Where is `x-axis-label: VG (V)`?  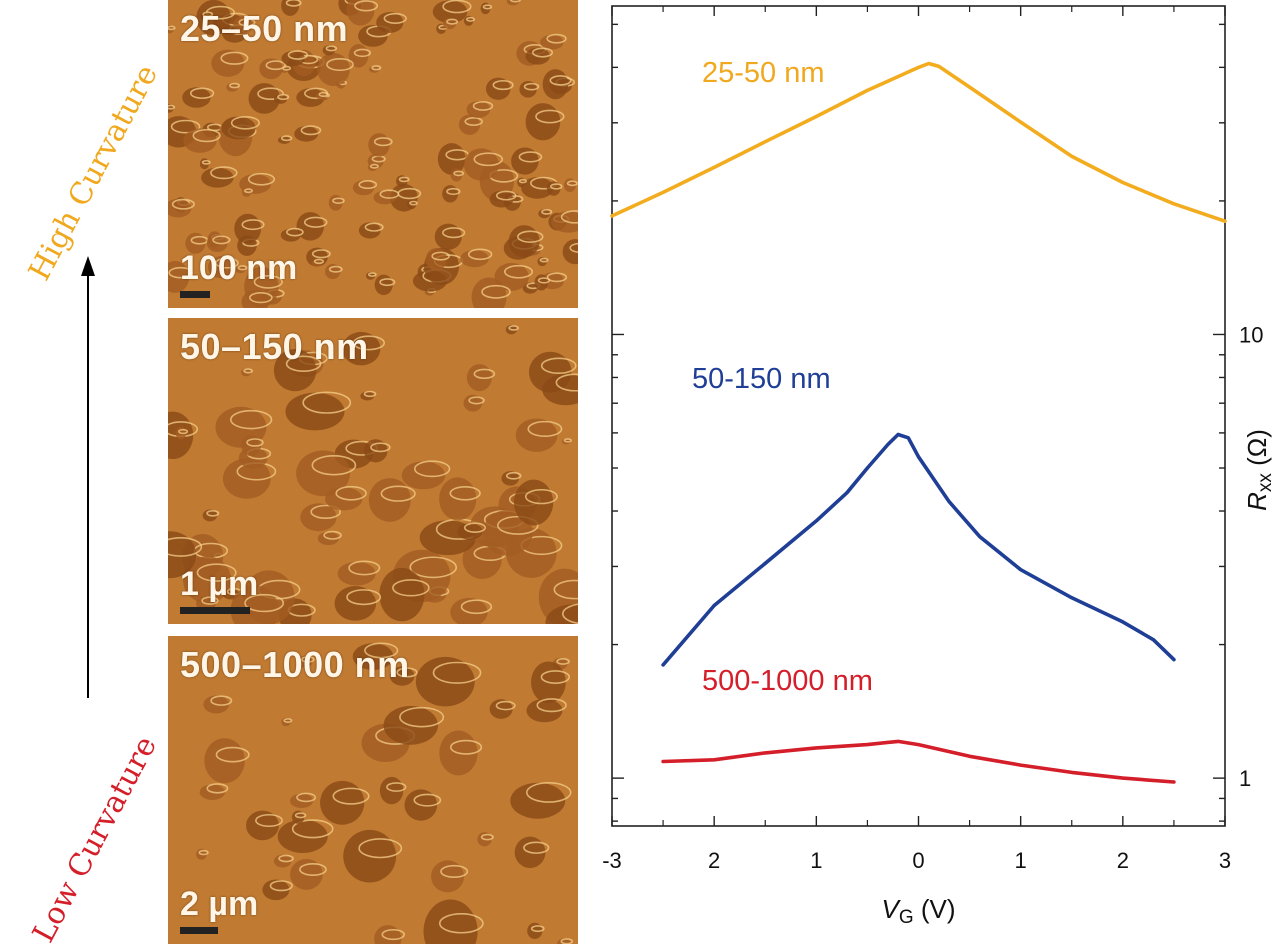 x-axis-label: VG (V) is located at coordinates (918, 911).